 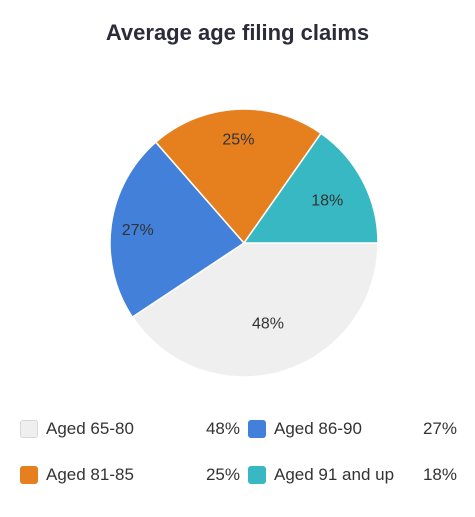 What do you see at coordinates (310, 188) in the screenshot?
I see `pie-slice-aged-91-and-up` at bounding box center [310, 188].